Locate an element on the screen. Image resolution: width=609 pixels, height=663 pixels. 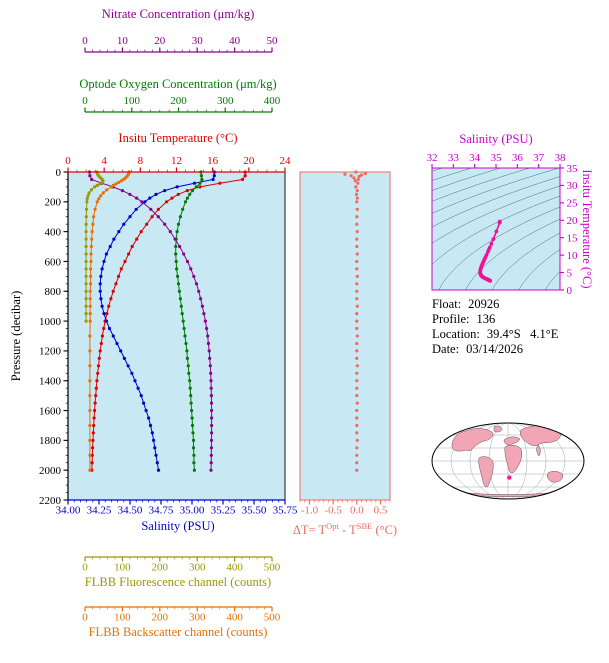
series-fluorescence is located at coordinates (94, 246).